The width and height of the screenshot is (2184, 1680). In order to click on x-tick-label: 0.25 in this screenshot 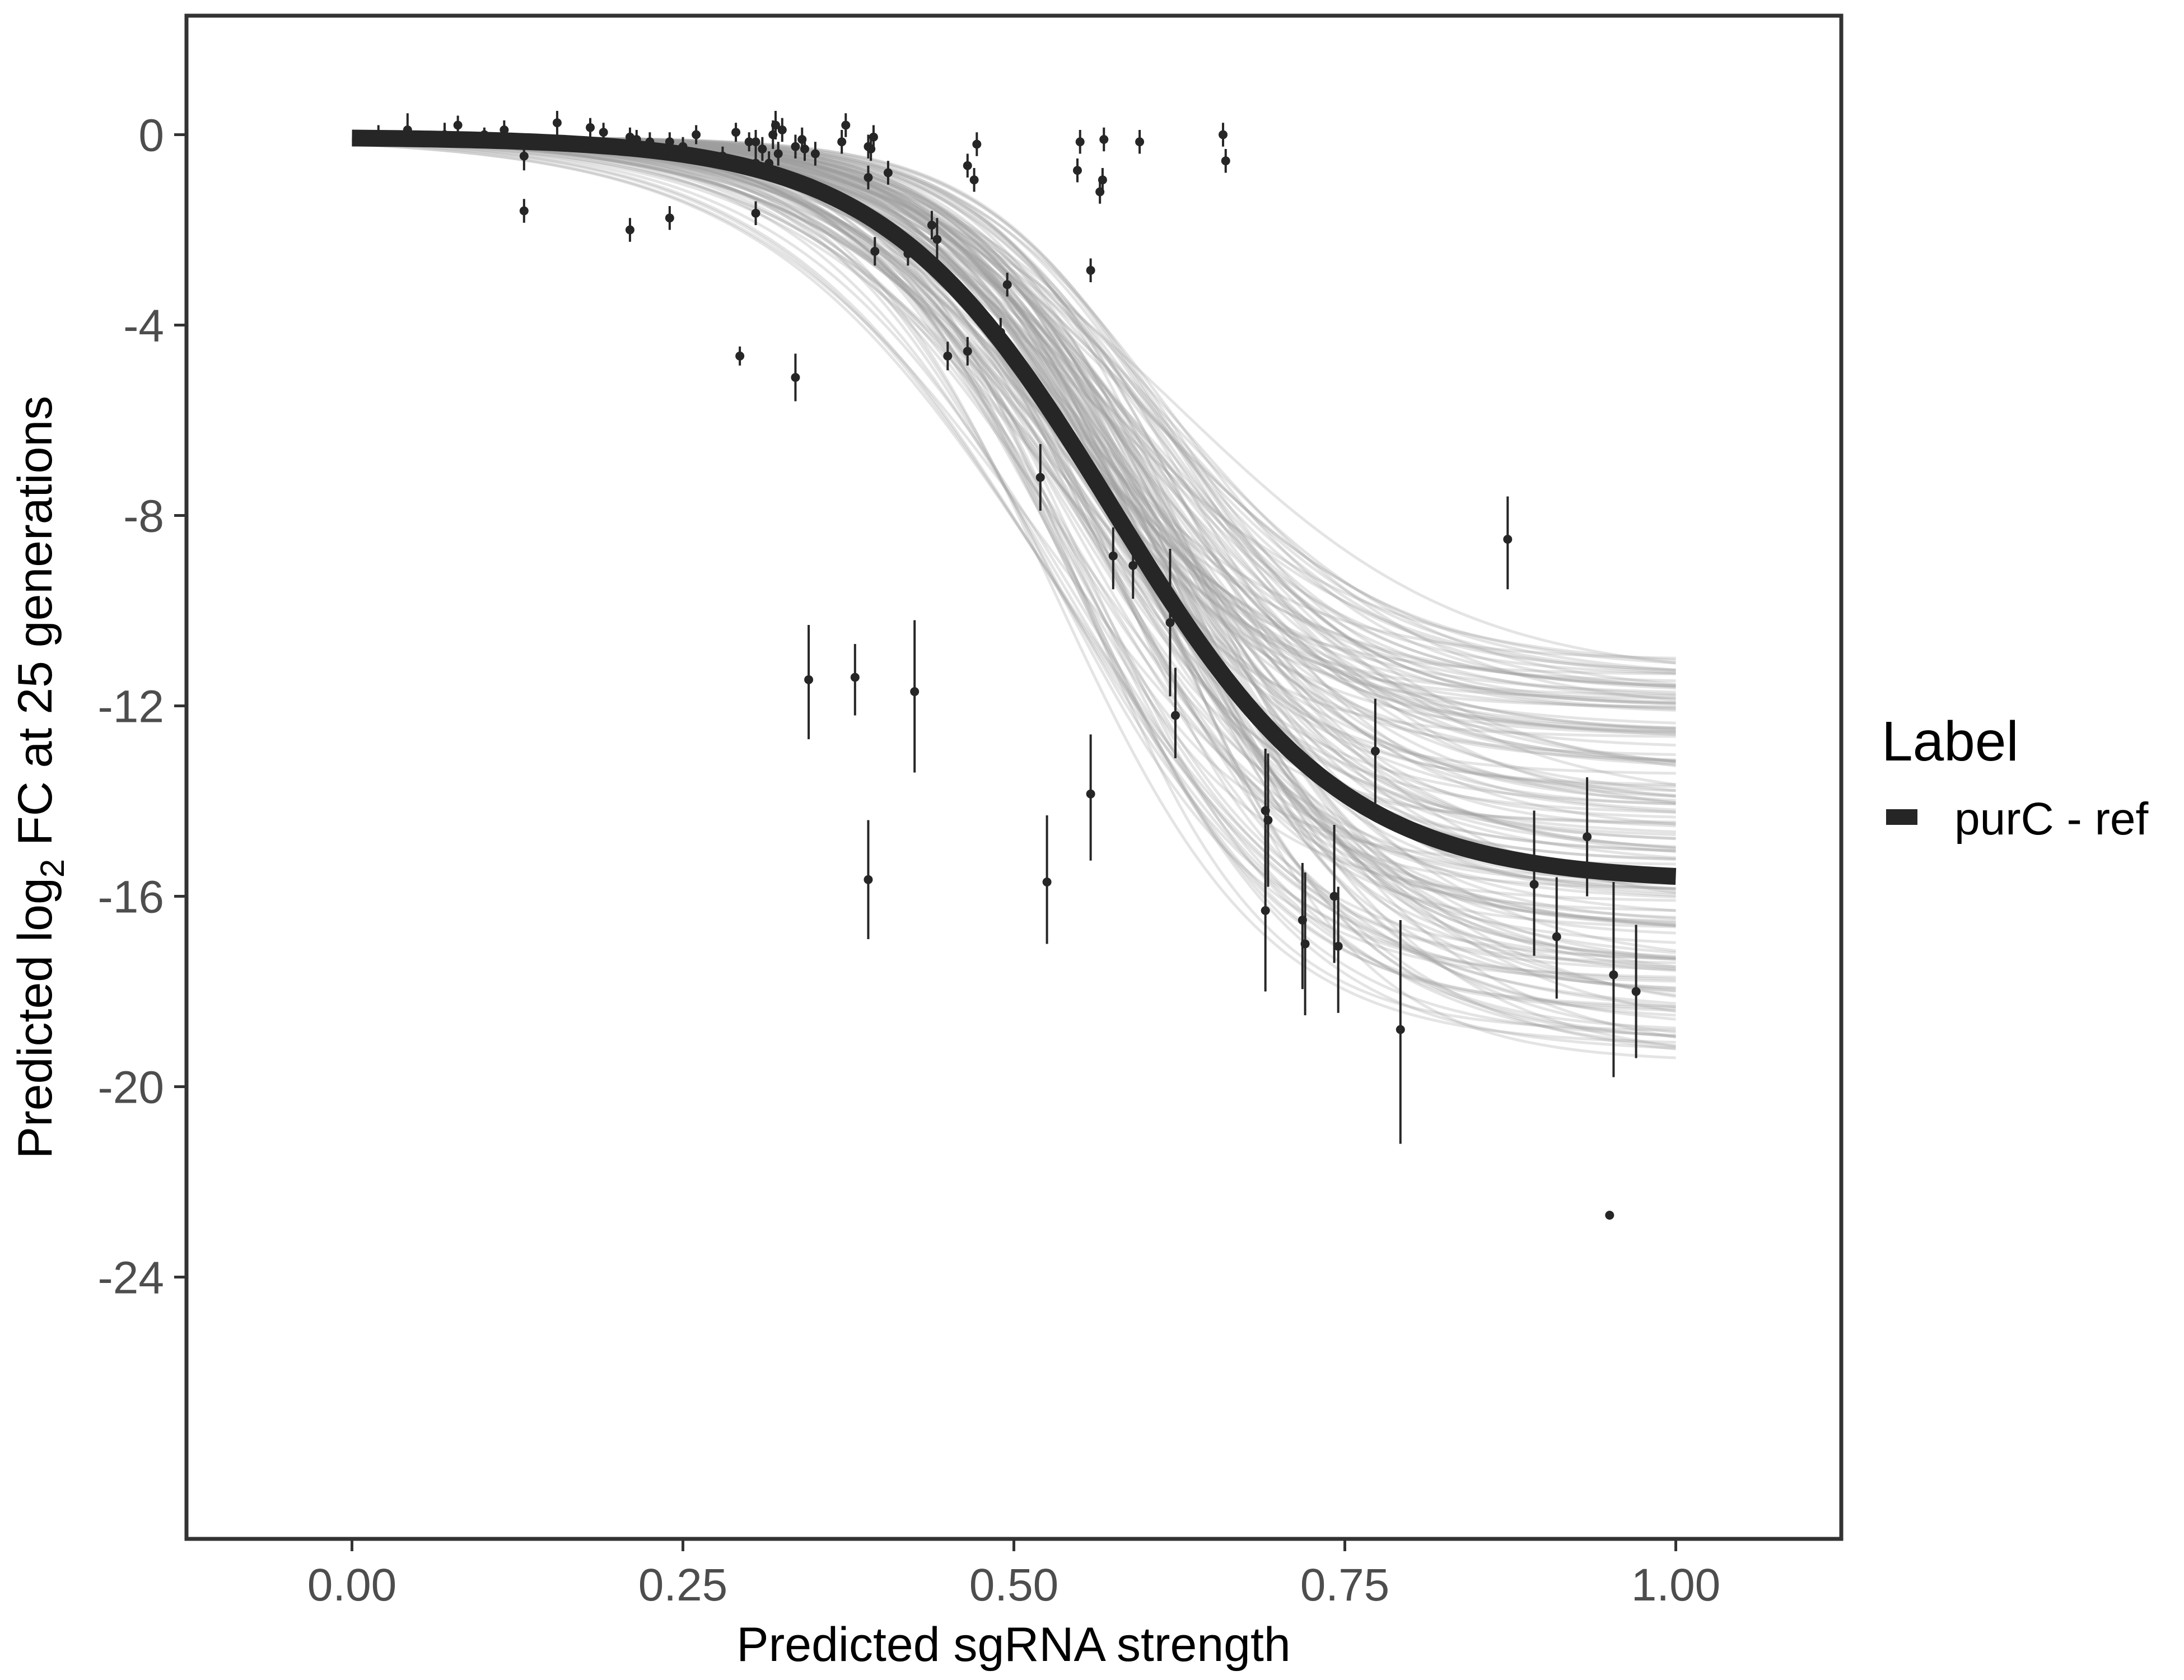, I will do `click(683, 1586)`.